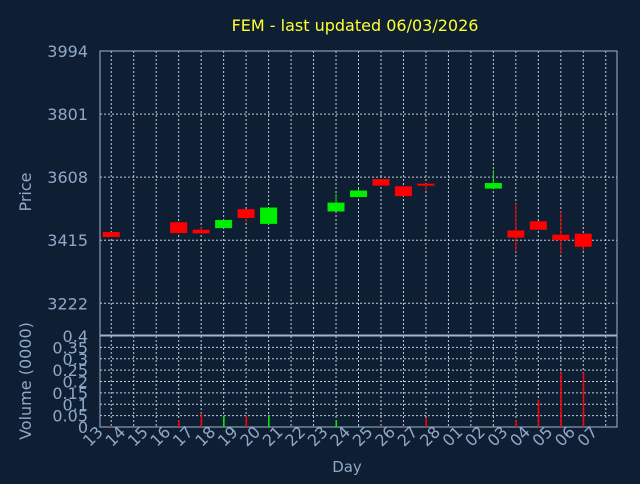  Describe the element at coordinates (25, 381) in the screenshot. I see `volume-axis-label: Volume (0000)` at that location.